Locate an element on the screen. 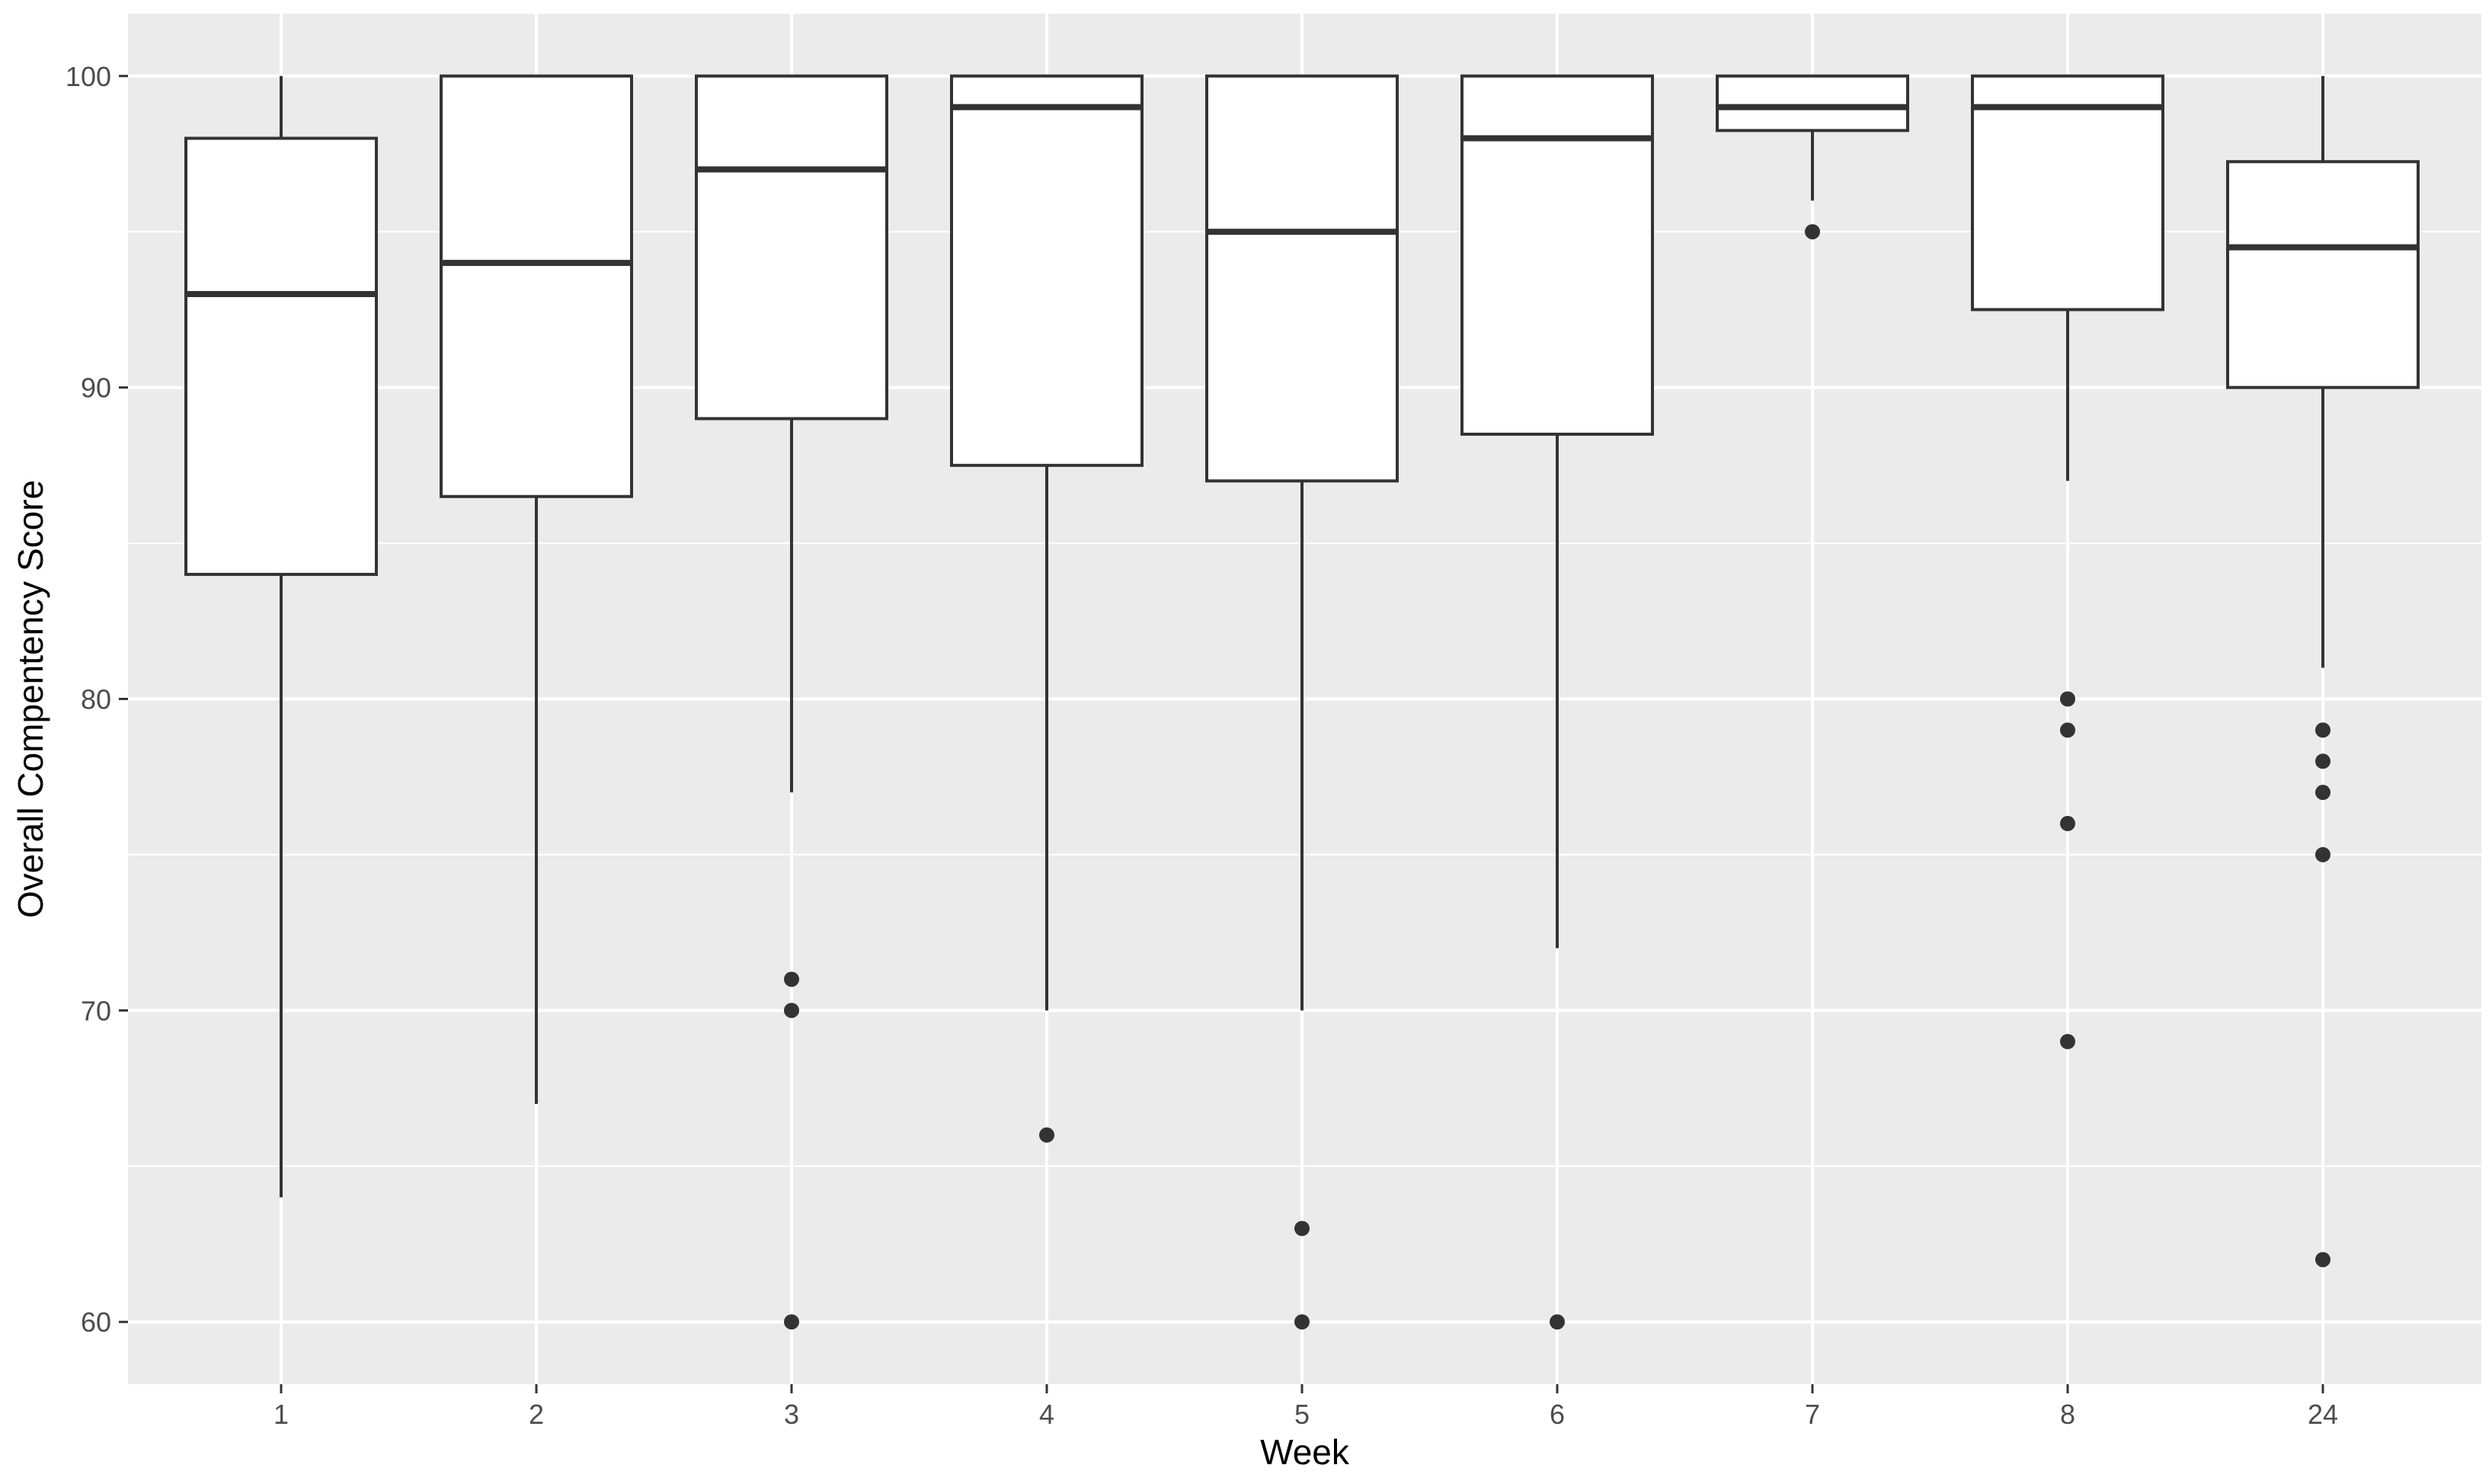 The image size is (2492, 1484). x-tick-label: 1 is located at coordinates (281, 1414).